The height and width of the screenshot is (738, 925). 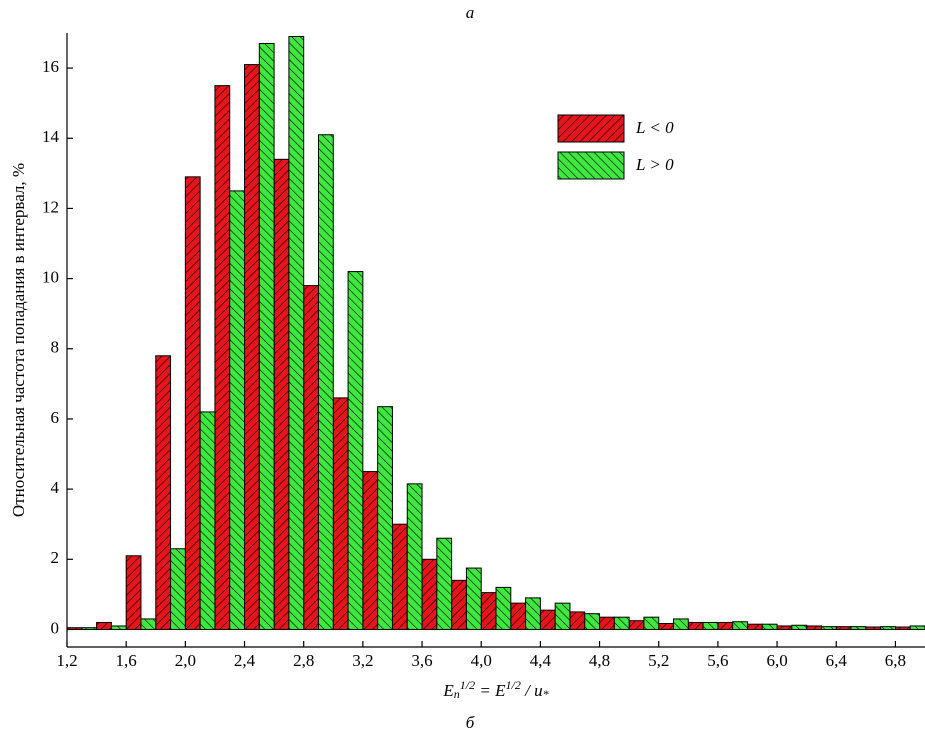 I want to click on y-tick-label: 16, so click(x=50, y=66).